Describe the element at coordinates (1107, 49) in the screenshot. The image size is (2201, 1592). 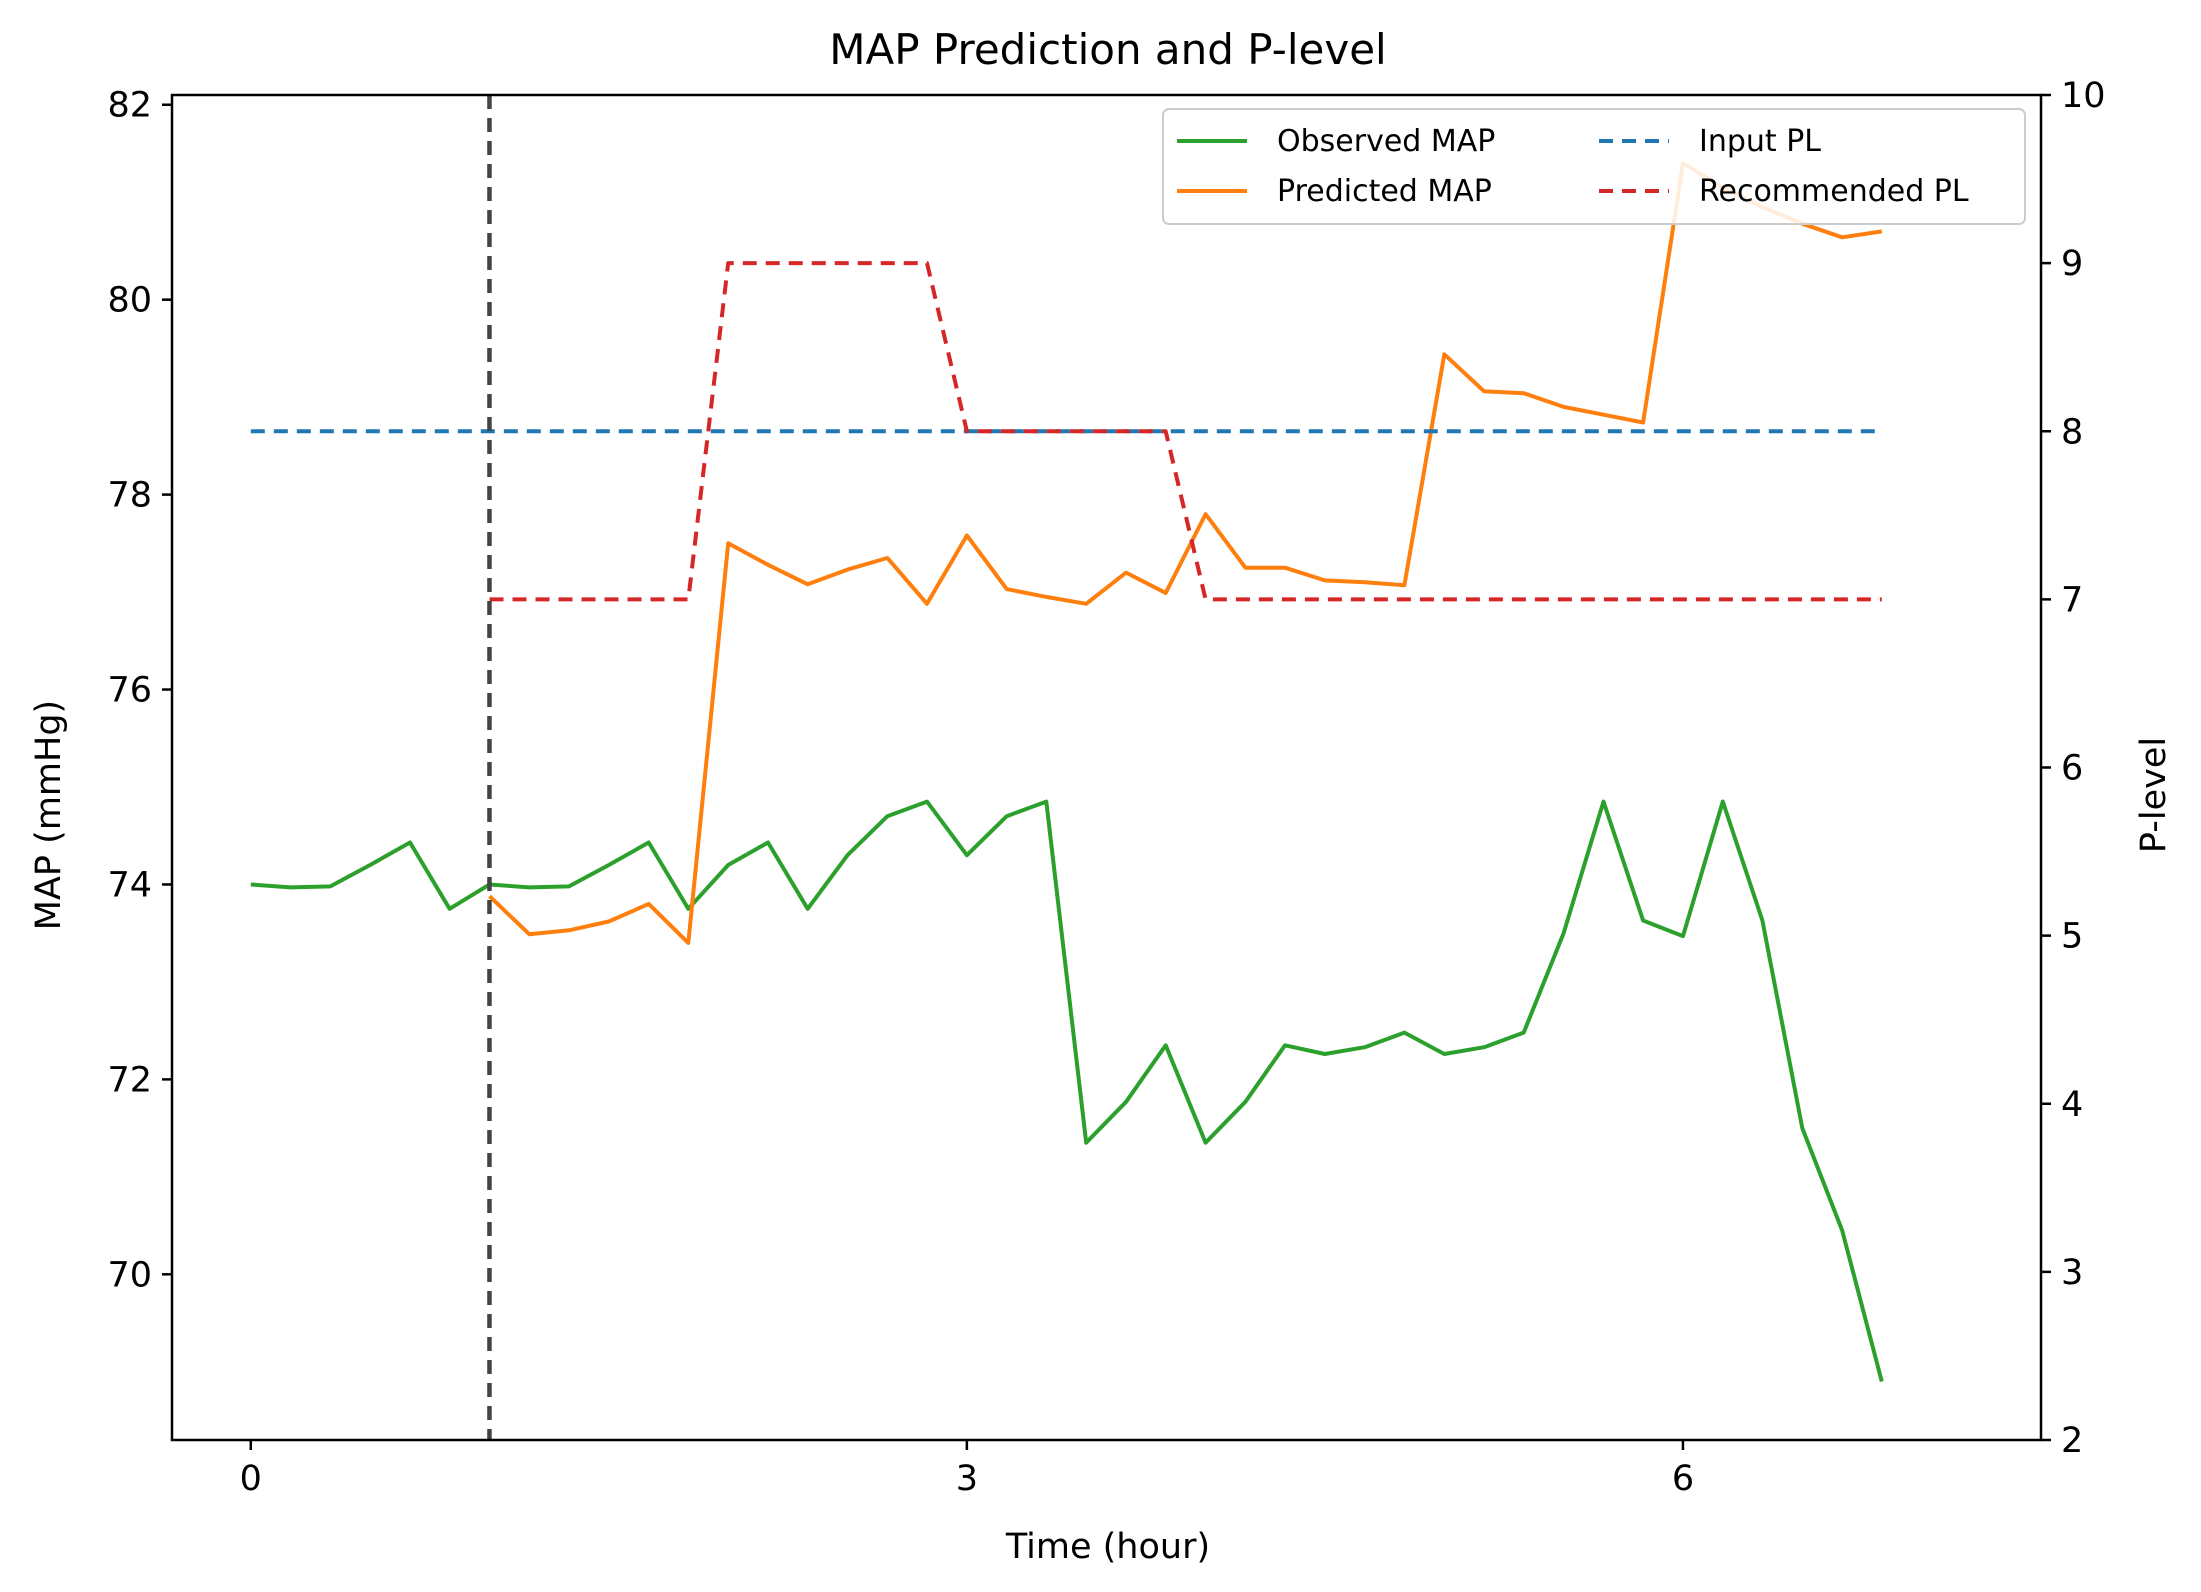
I see `chart-title: MAP Prediction and P-level` at that location.